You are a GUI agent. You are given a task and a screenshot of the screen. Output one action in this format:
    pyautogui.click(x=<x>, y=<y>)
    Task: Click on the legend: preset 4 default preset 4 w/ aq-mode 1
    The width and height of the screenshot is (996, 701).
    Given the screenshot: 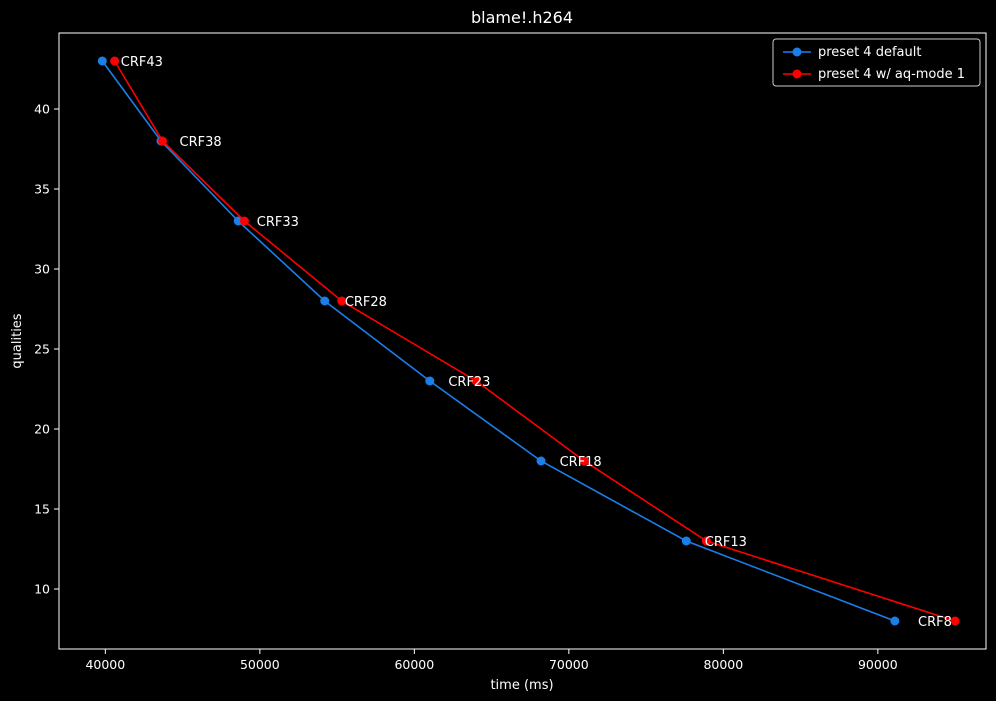 What is the action you would take?
    pyautogui.click(x=876, y=62)
    